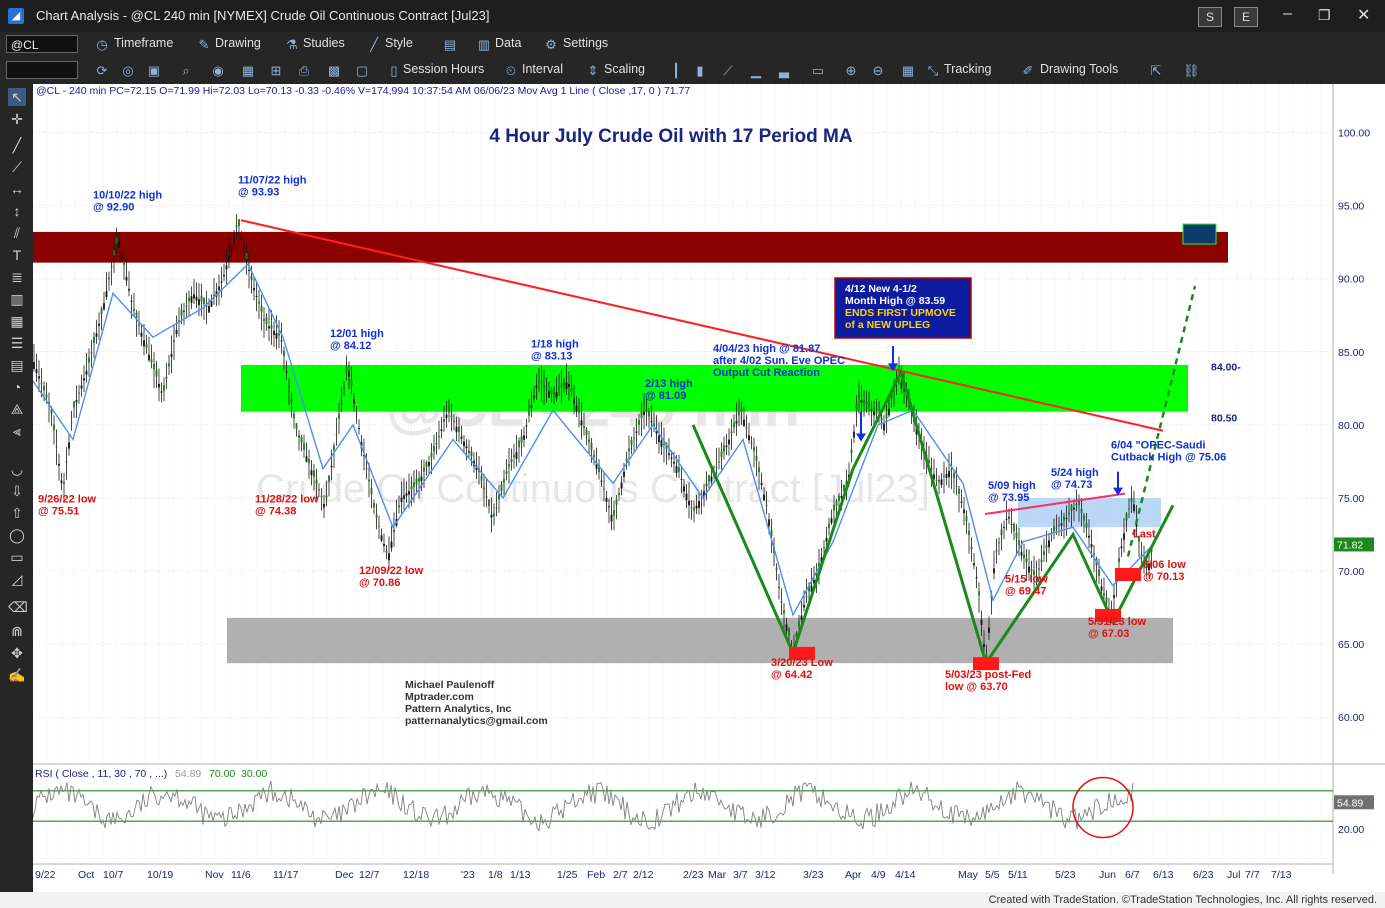  Describe the element at coordinates (17, 491) in the screenshot. I see `down-arrow-icon: ⇩` at that location.